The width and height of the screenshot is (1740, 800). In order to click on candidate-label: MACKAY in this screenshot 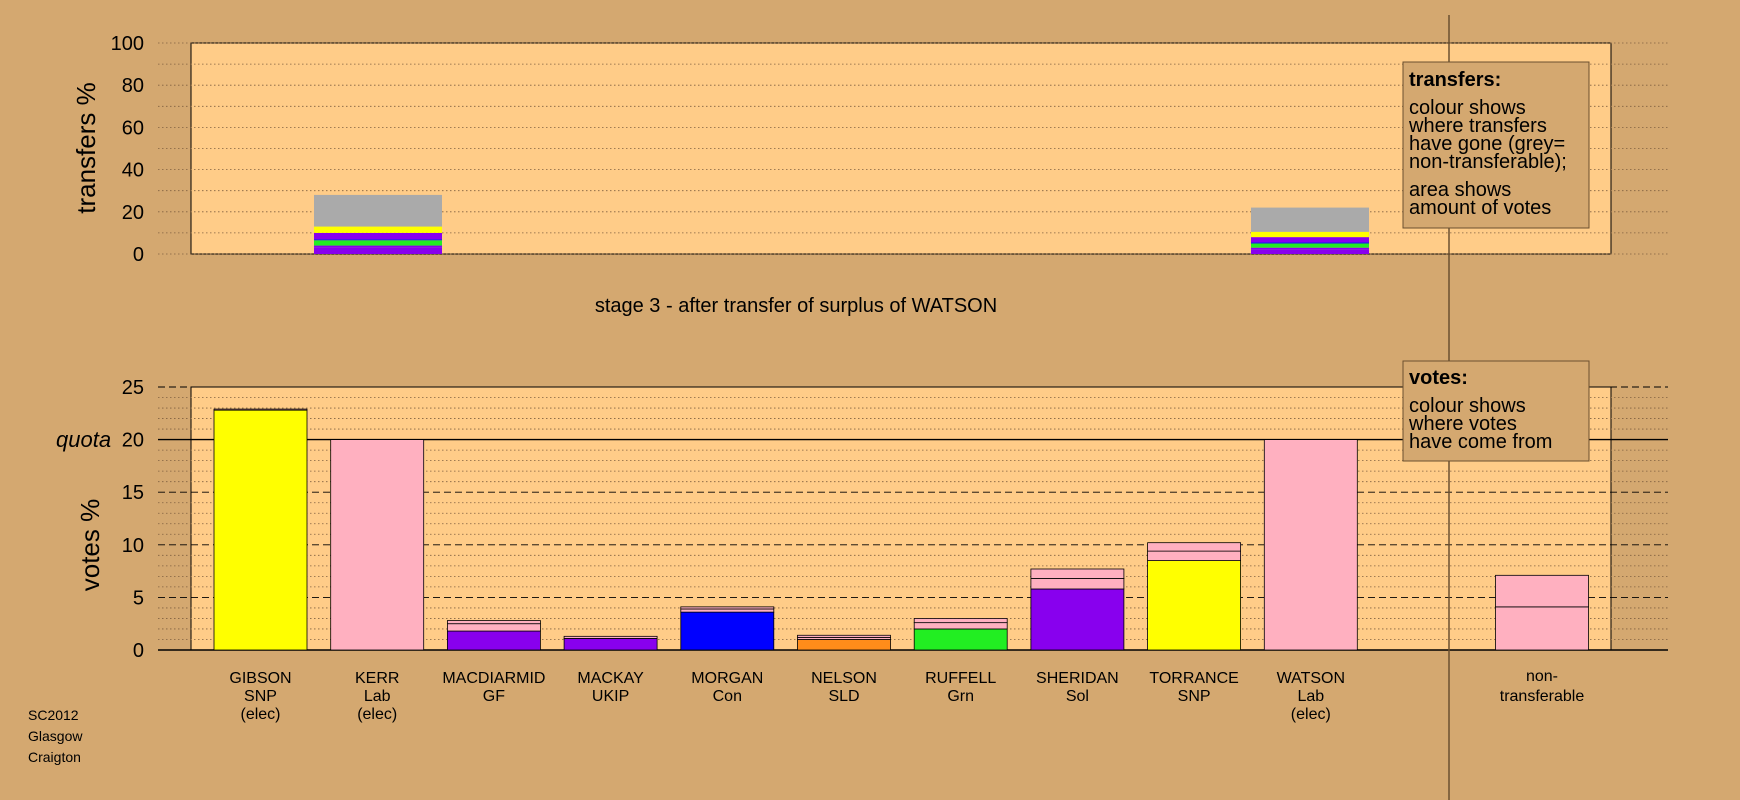, I will do `click(610, 678)`.